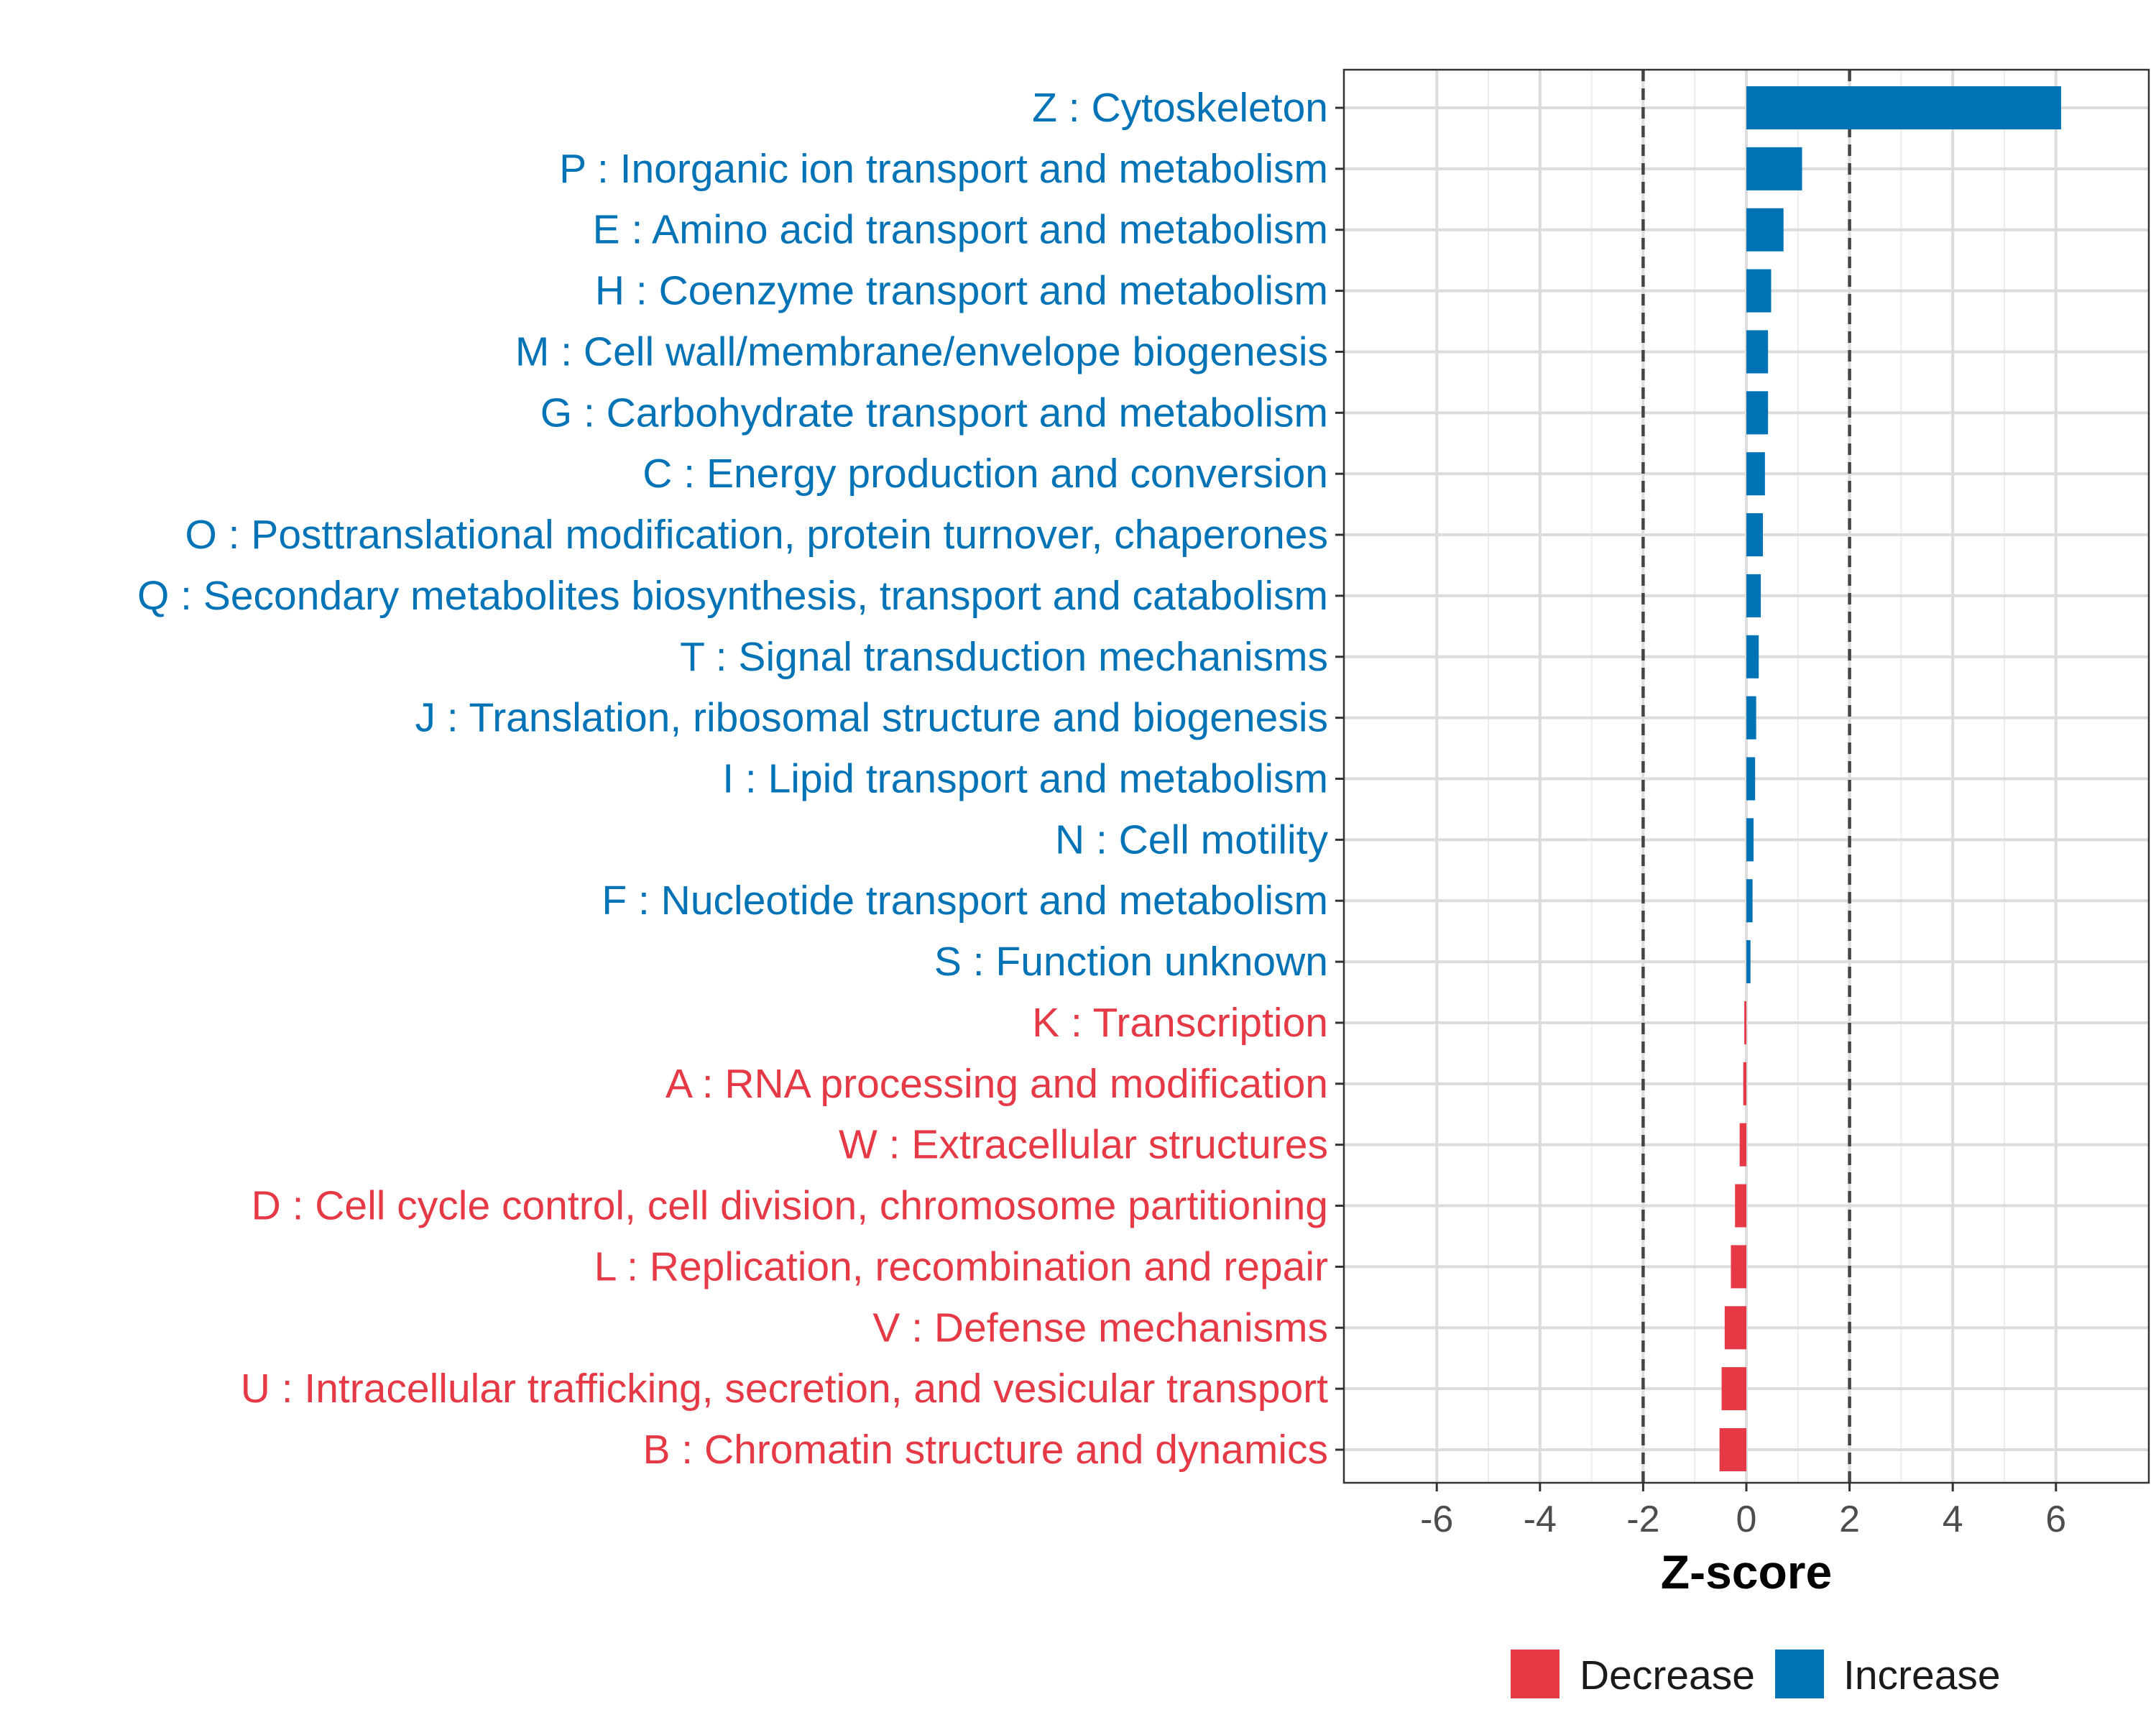 The width and height of the screenshot is (2156, 1725). I want to click on bars, so click(1890, 778).